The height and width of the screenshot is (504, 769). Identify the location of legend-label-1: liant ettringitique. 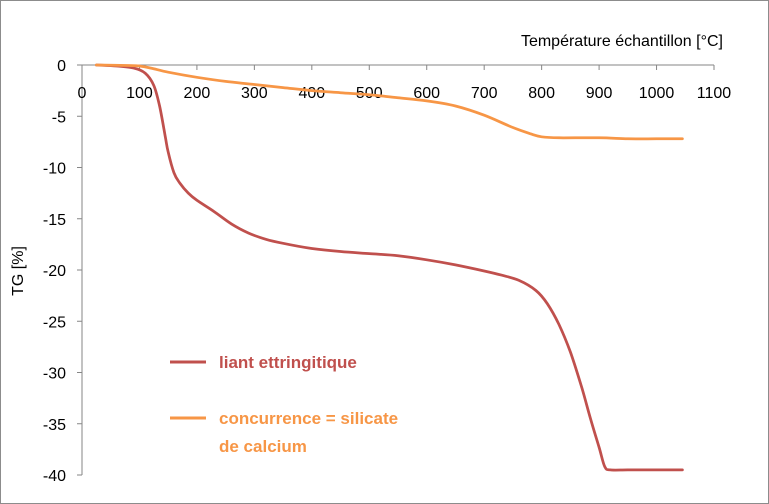
(288, 362).